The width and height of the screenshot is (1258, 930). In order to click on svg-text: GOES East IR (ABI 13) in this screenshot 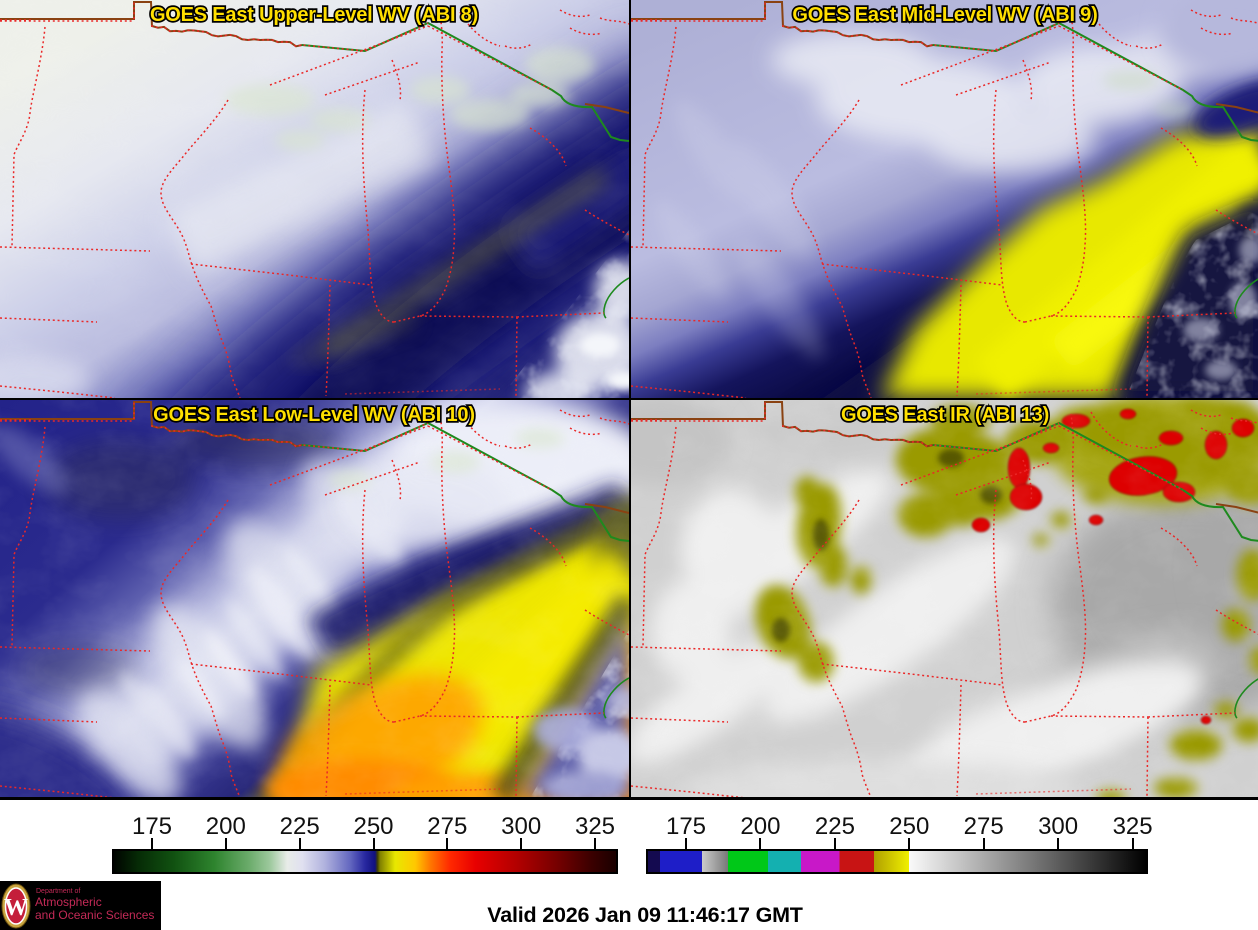, I will do `click(945, 415)`.